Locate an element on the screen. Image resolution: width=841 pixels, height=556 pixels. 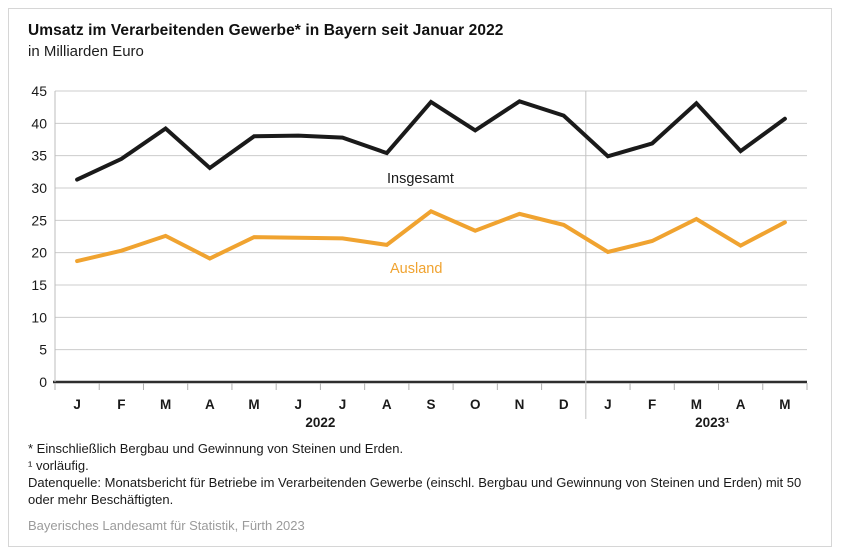
svg-text: 2023¹ is located at coordinates (712, 422).